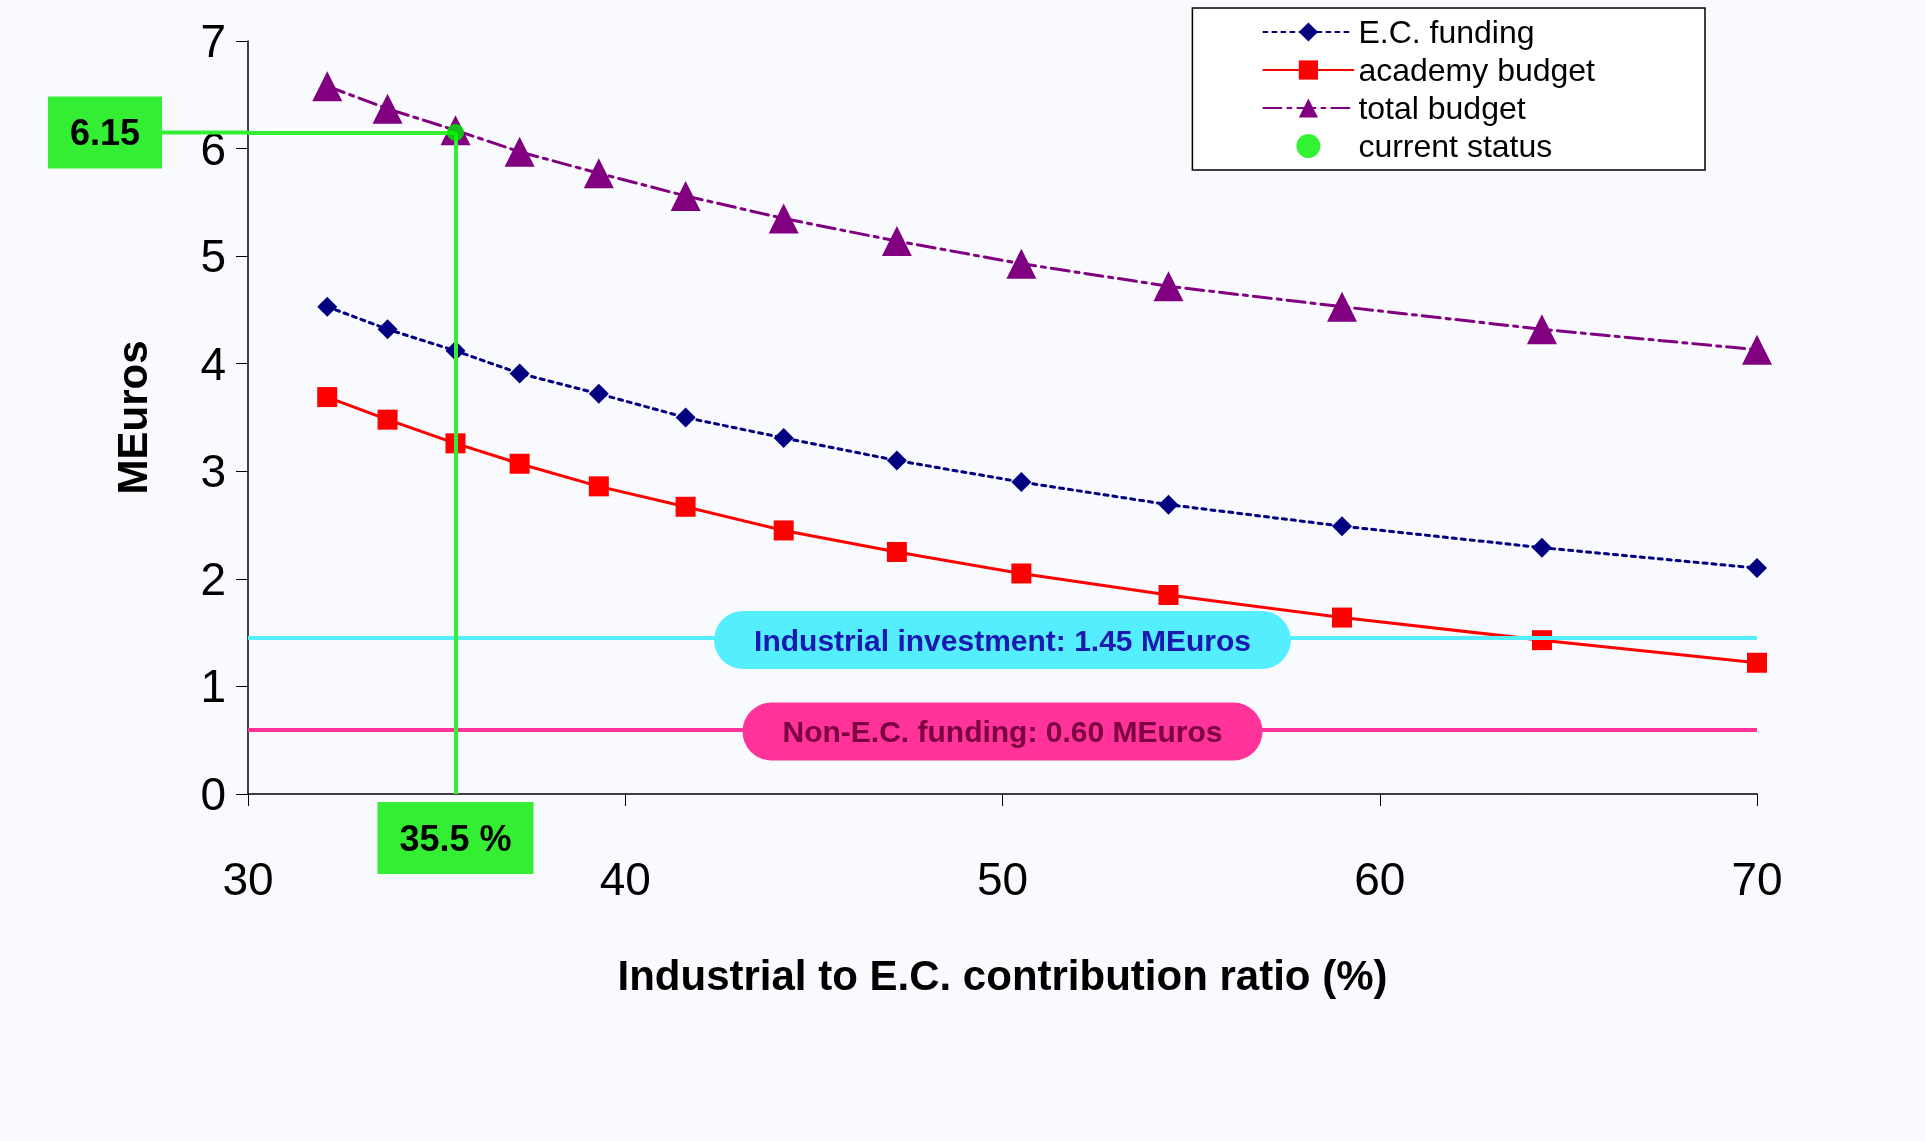 The image size is (1925, 1141). Describe the element at coordinates (213, 148) in the screenshot. I see `y-tick-label: 6` at that location.